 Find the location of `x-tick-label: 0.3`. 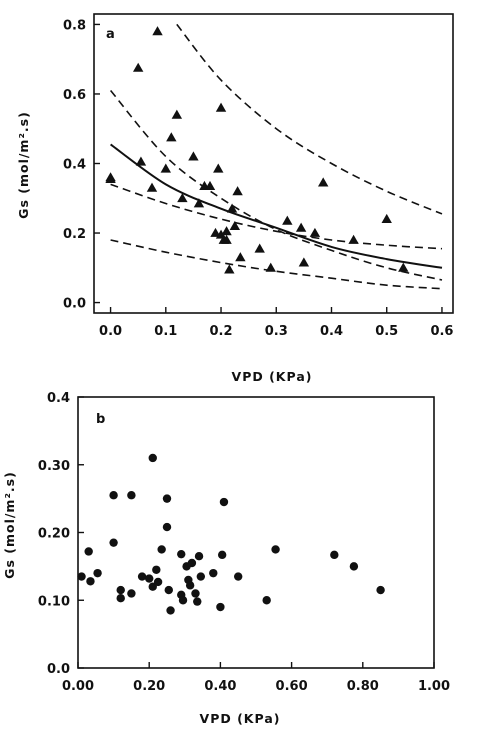

x-tick-label: 0.3 is located at coordinates (276, 331).